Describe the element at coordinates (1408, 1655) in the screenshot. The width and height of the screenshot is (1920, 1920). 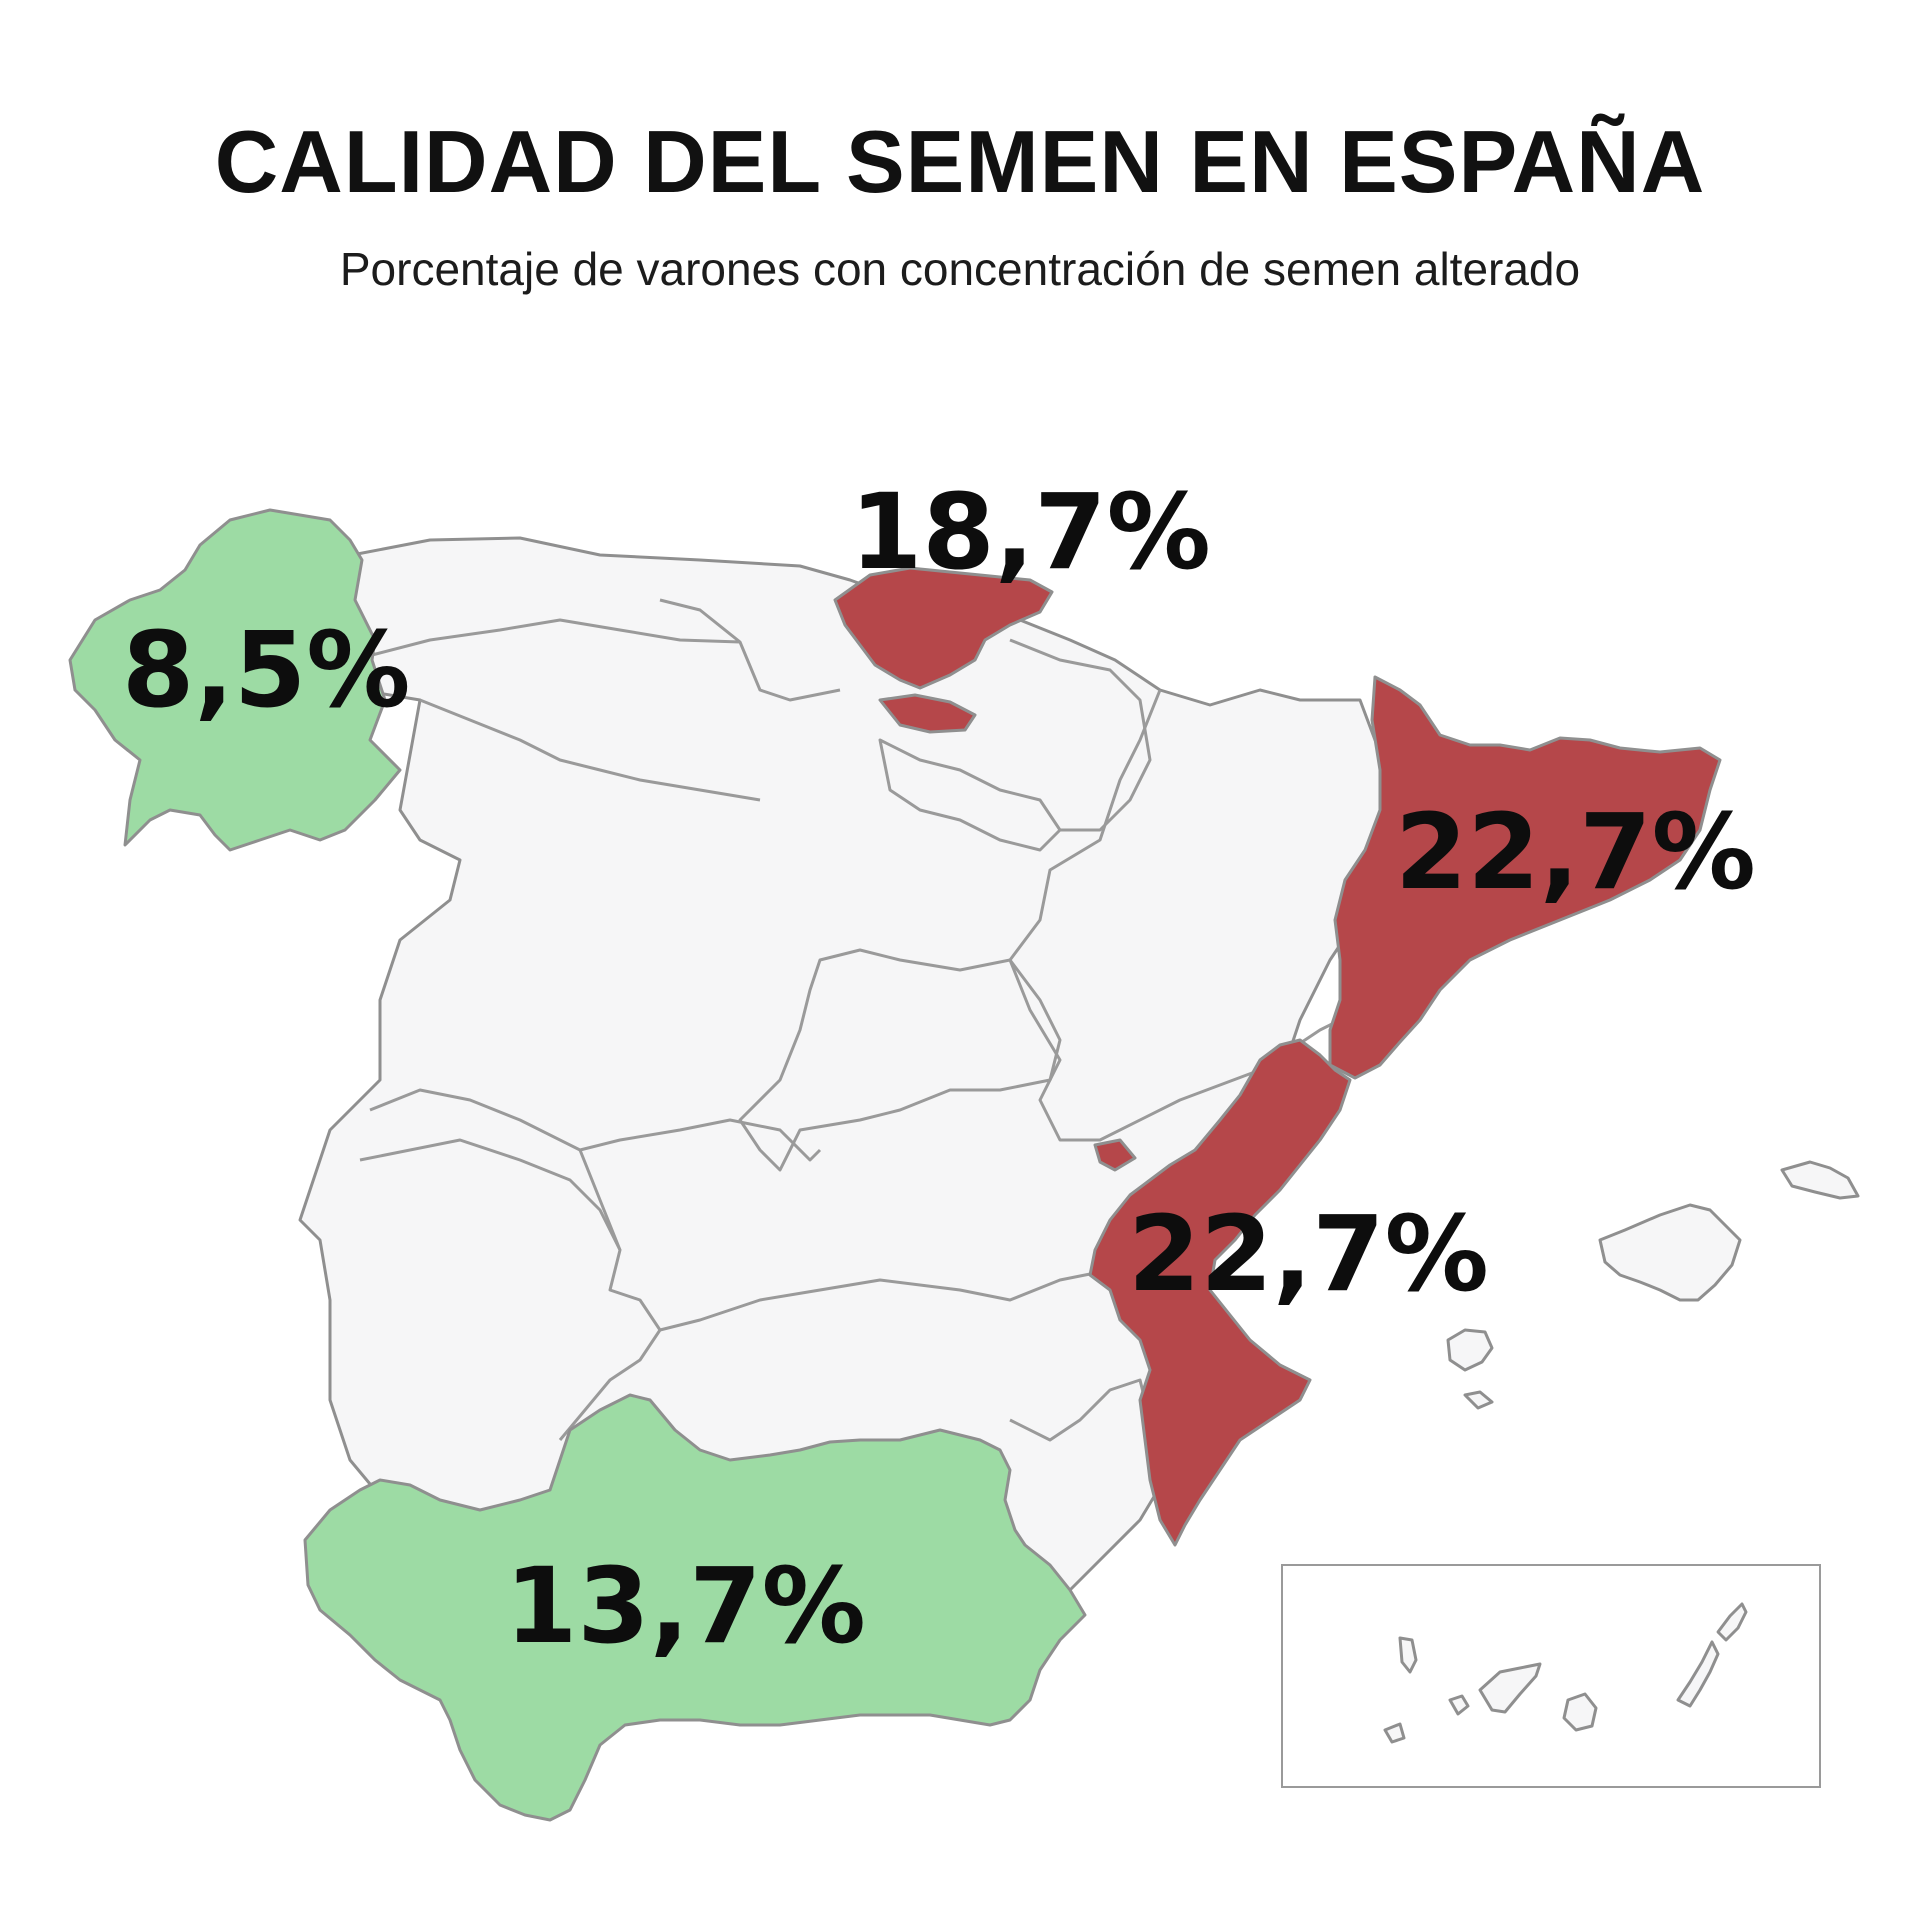
I see `island-la-palma` at that location.